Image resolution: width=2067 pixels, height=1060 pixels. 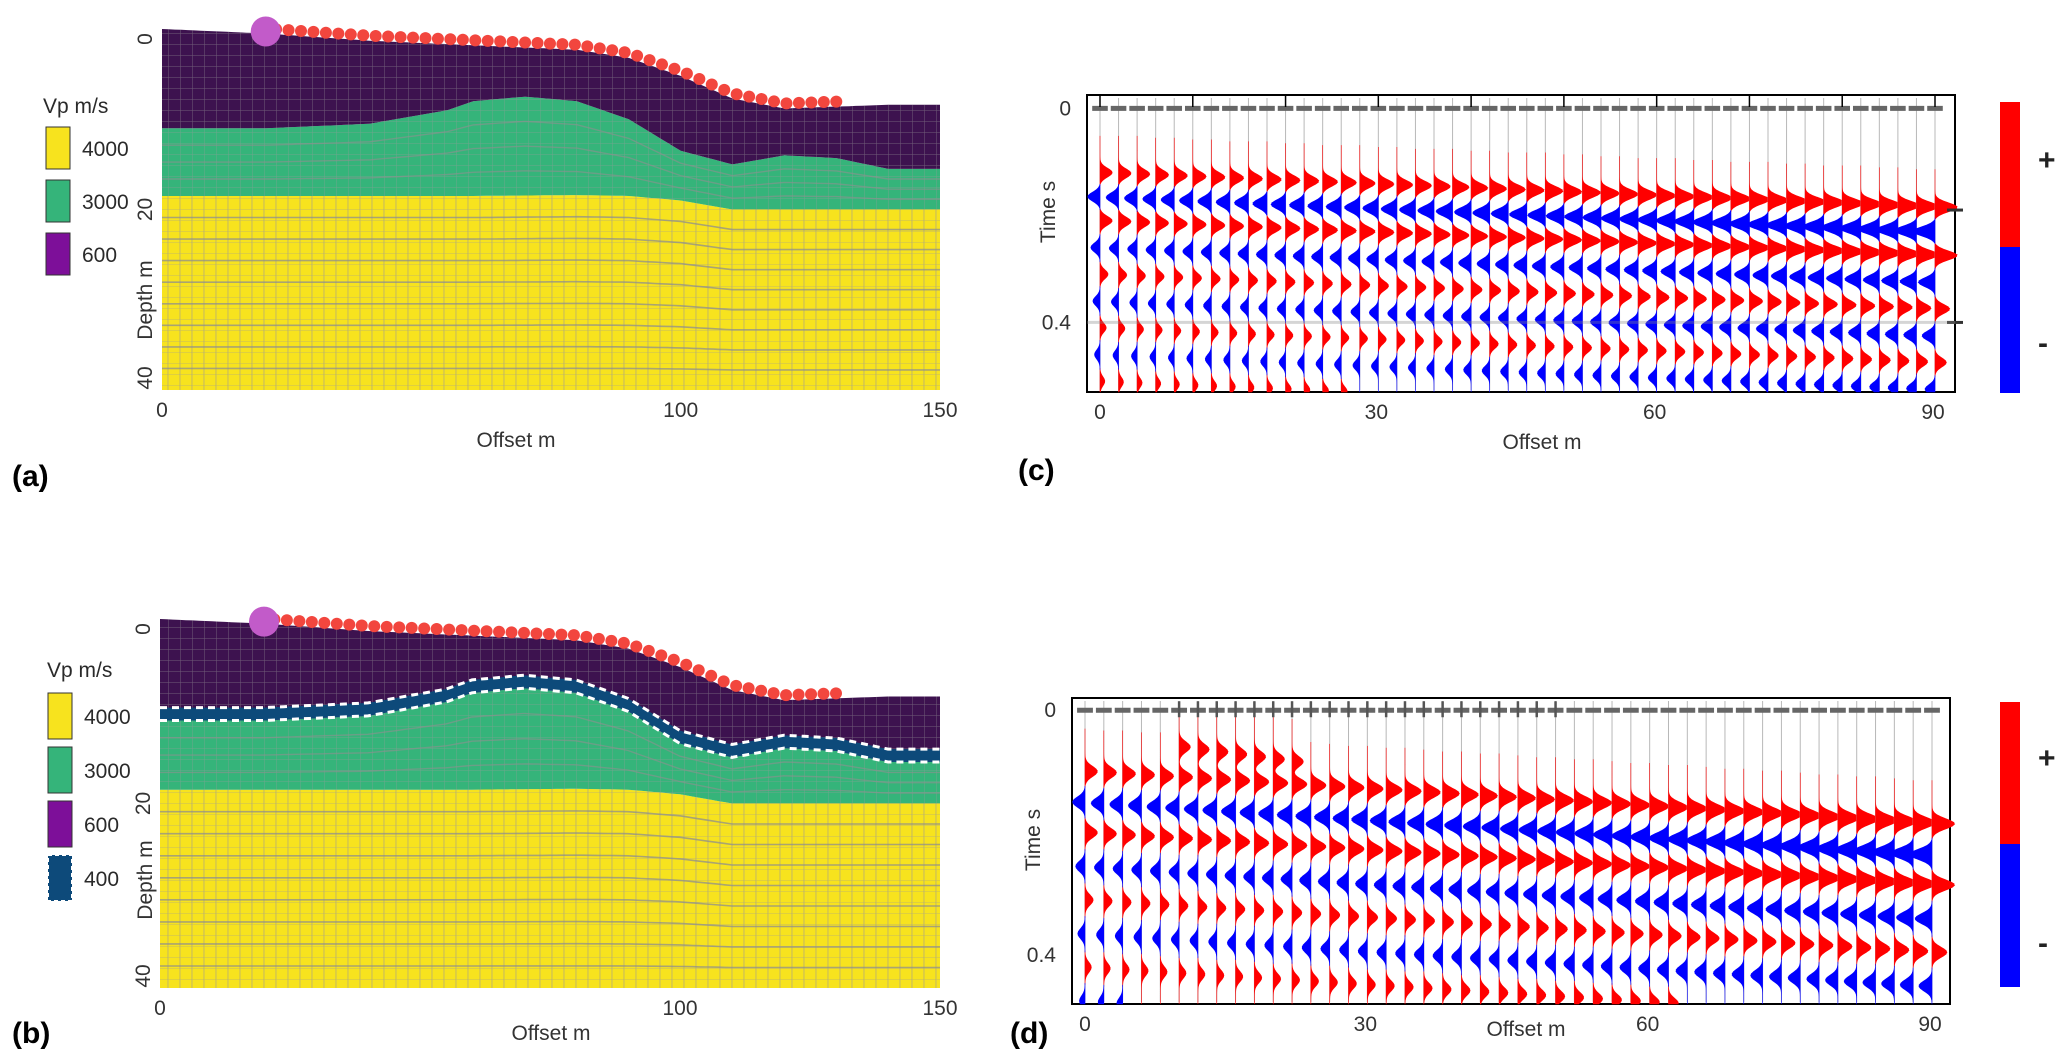 I want to click on colorbar-negative-c, so click(x=2010, y=320).